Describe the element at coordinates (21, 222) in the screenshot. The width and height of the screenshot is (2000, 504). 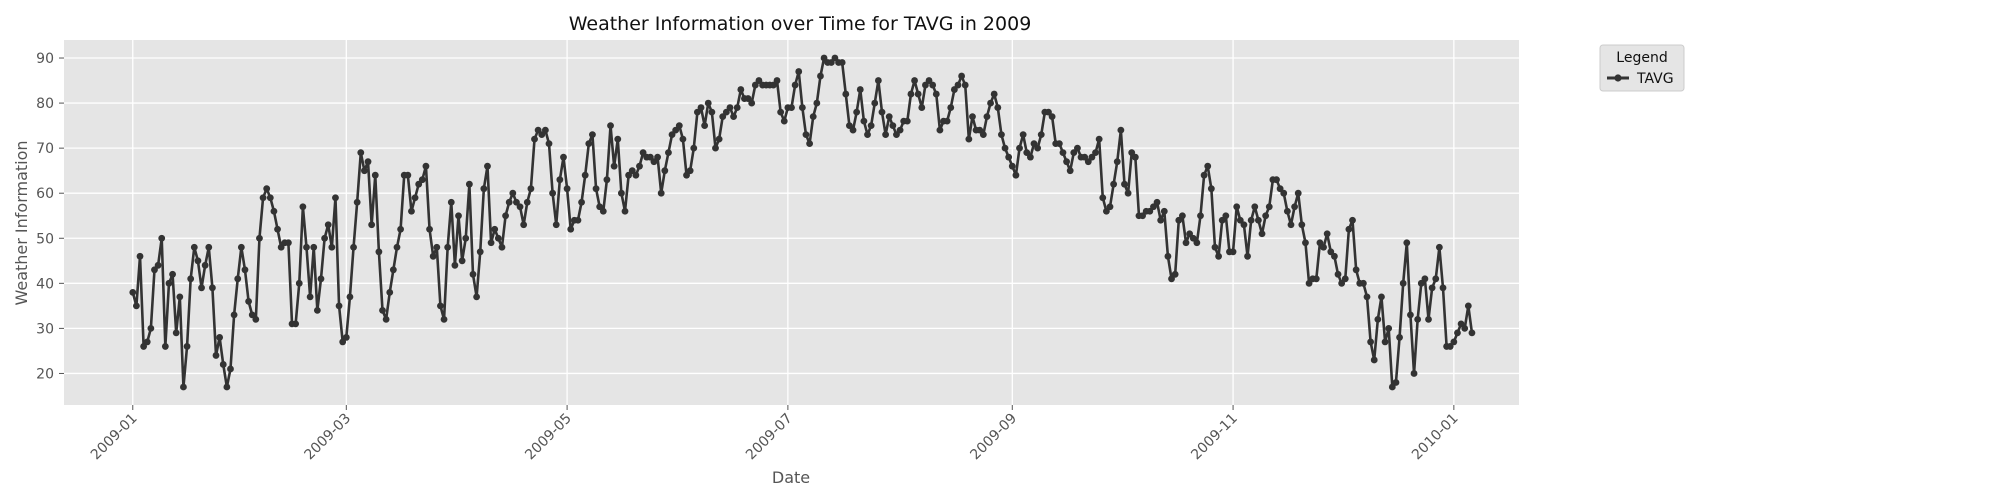
I see `y-axis-label: Weather Information` at that location.